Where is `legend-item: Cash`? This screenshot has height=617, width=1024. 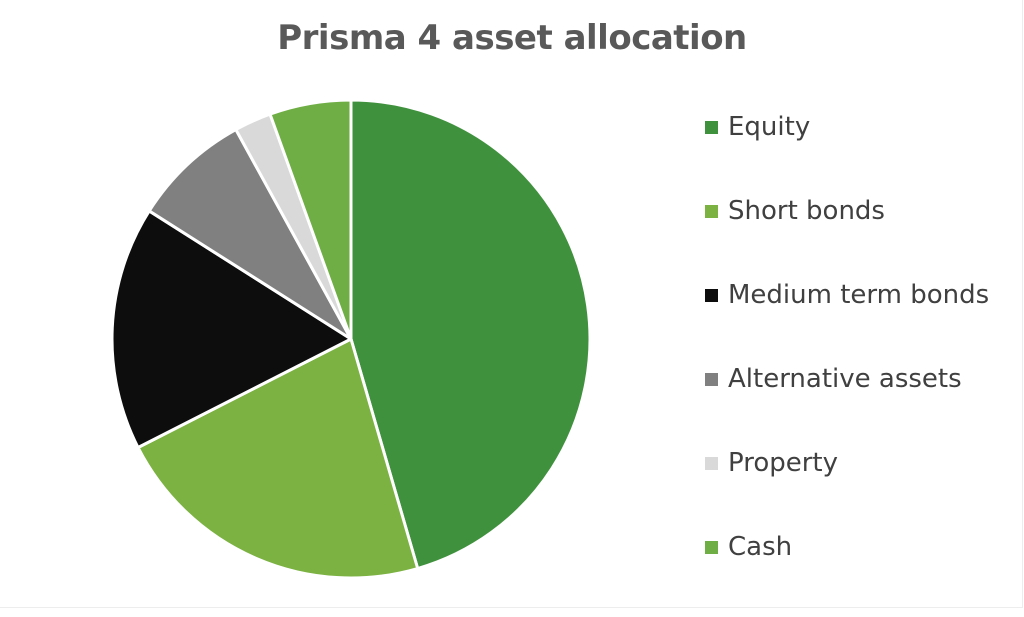
legend-item: Cash is located at coordinates (748, 547).